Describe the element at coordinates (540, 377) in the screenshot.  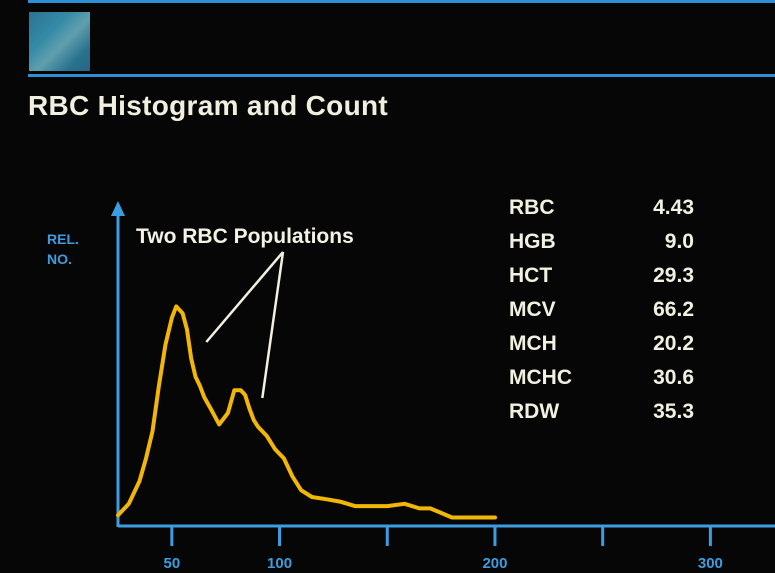
I see `index-name: MCHC` at that location.